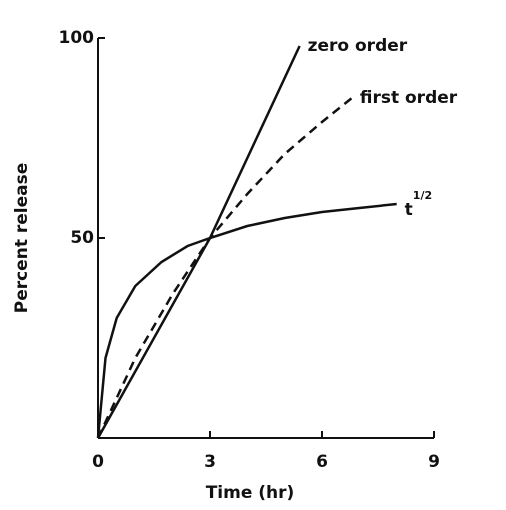 This screenshot has height=510, width=506. I want to click on series-label: first order, so click(409, 98).